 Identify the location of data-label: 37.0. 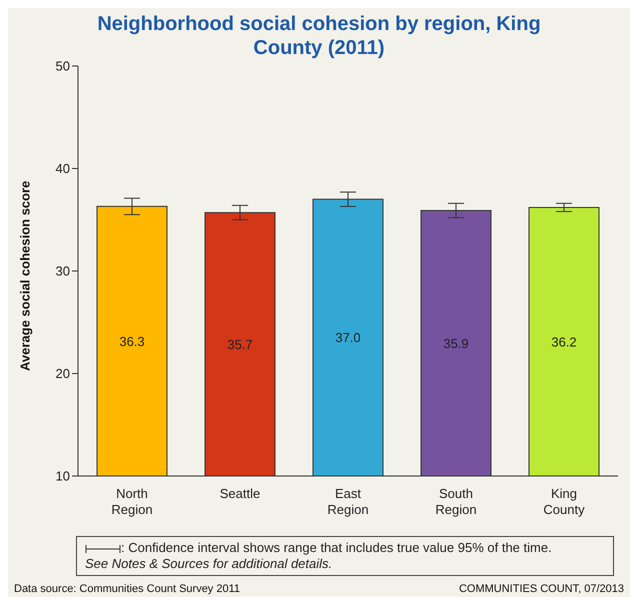
(348, 338).